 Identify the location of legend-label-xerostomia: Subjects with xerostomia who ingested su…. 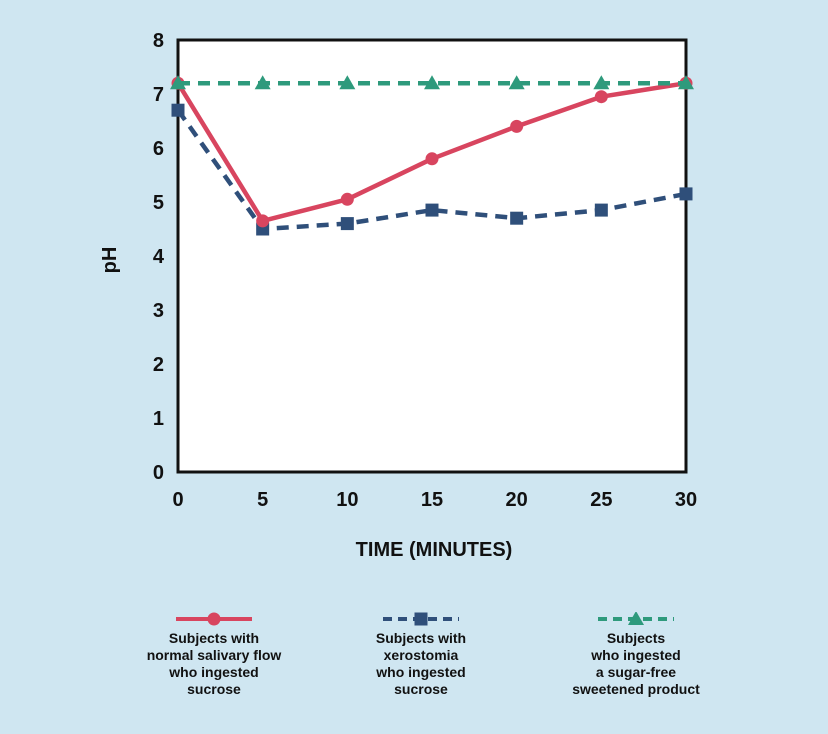
(421, 663).